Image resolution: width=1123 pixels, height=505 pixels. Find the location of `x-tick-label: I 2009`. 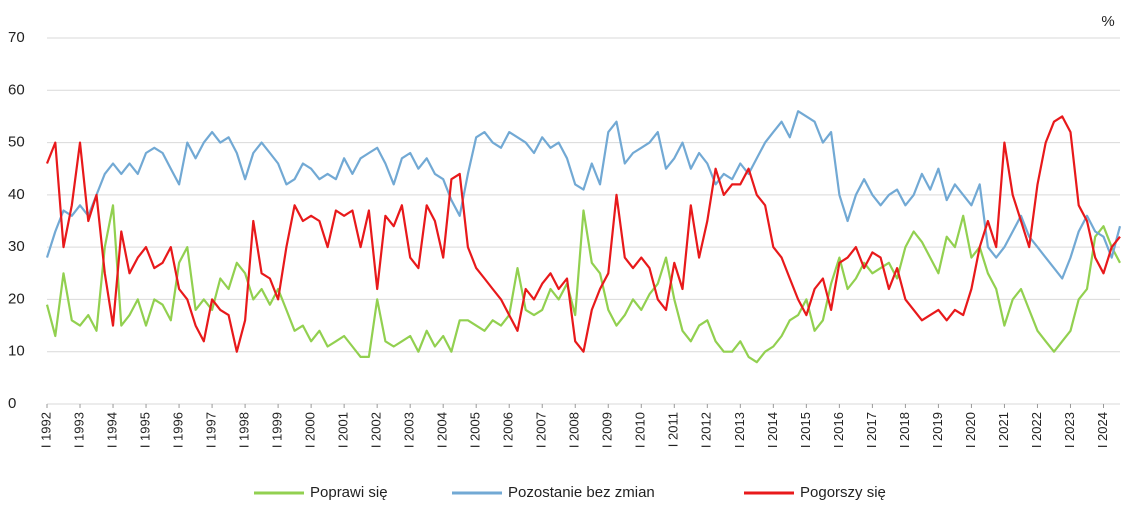

x-tick-label: I 2009 is located at coordinates (607, 430).